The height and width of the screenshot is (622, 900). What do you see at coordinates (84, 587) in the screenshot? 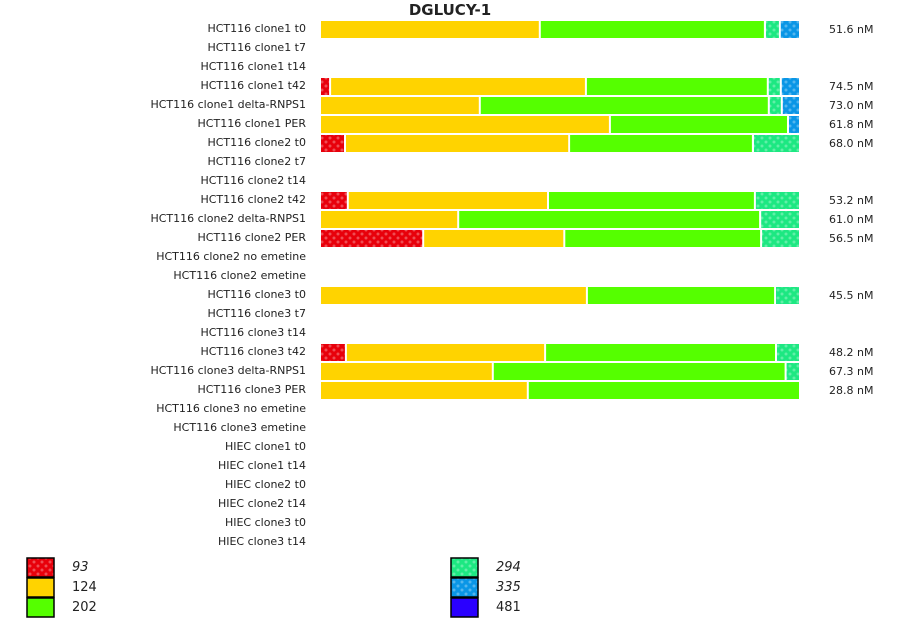
I see `legend-label: 124` at bounding box center [84, 587].